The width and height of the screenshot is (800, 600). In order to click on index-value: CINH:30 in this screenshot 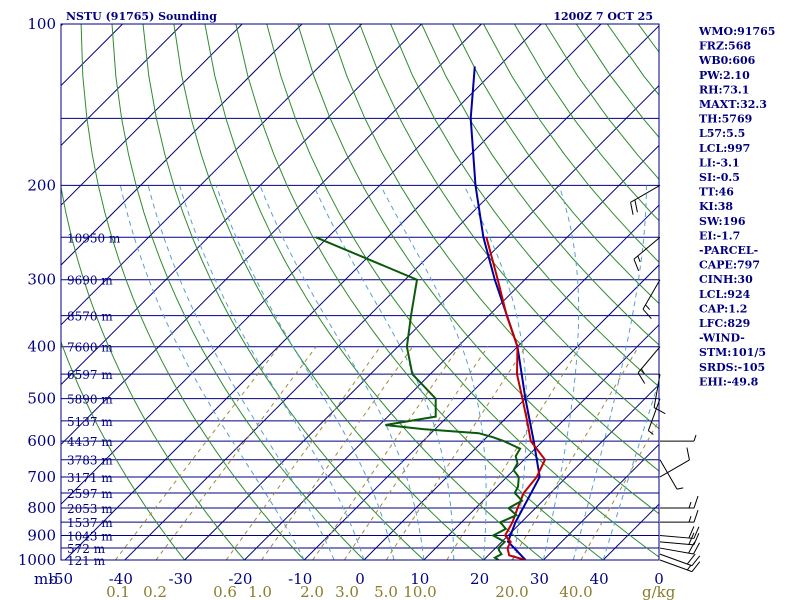, I will do `click(726, 279)`.